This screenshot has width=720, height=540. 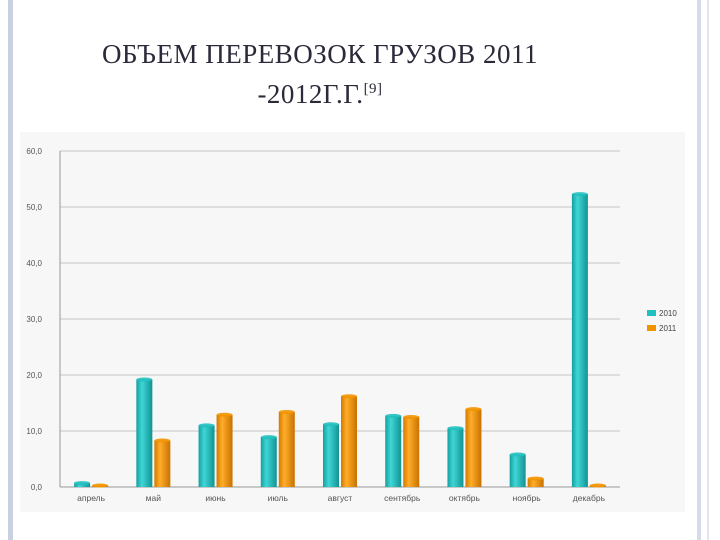 I want to click on y-tick-label: 30,0, so click(x=34, y=319).